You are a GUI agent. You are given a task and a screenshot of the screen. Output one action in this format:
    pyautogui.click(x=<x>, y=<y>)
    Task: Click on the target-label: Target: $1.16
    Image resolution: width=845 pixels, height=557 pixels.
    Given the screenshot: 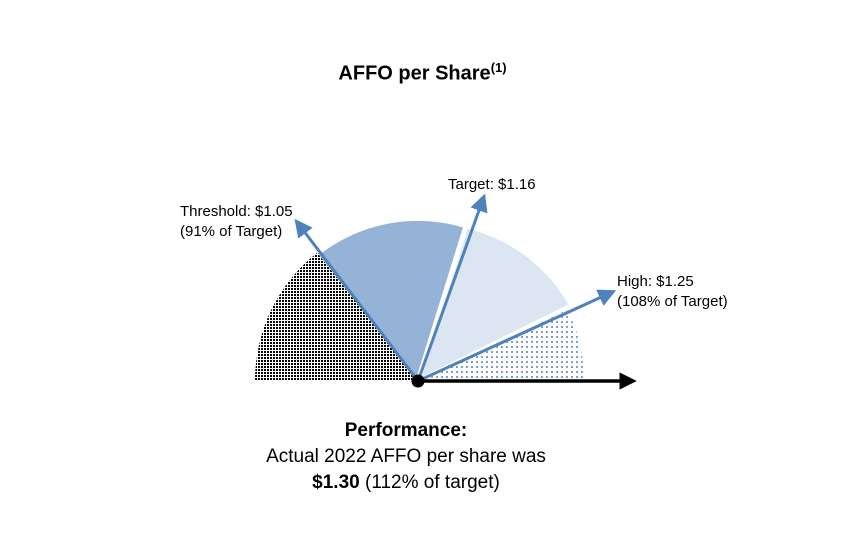 What is the action you would take?
    pyautogui.click(x=492, y=185)
    